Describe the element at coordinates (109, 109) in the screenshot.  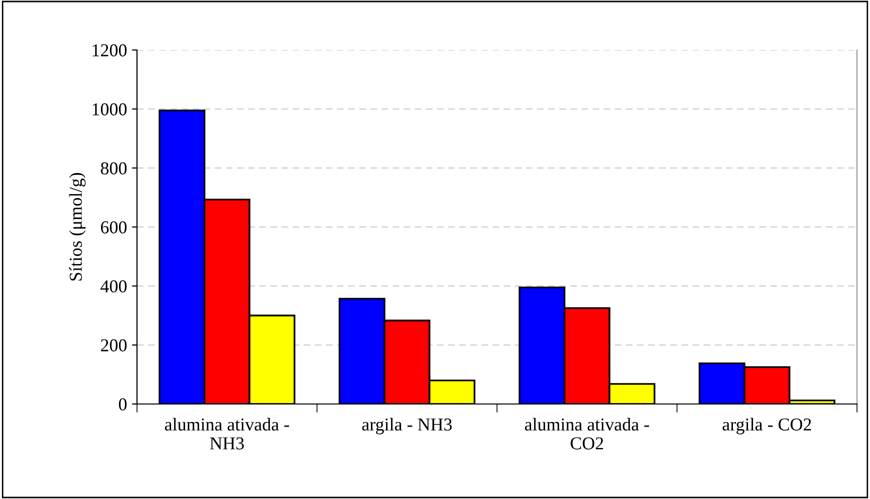
I see `y-tick-label: 1000` at that location.